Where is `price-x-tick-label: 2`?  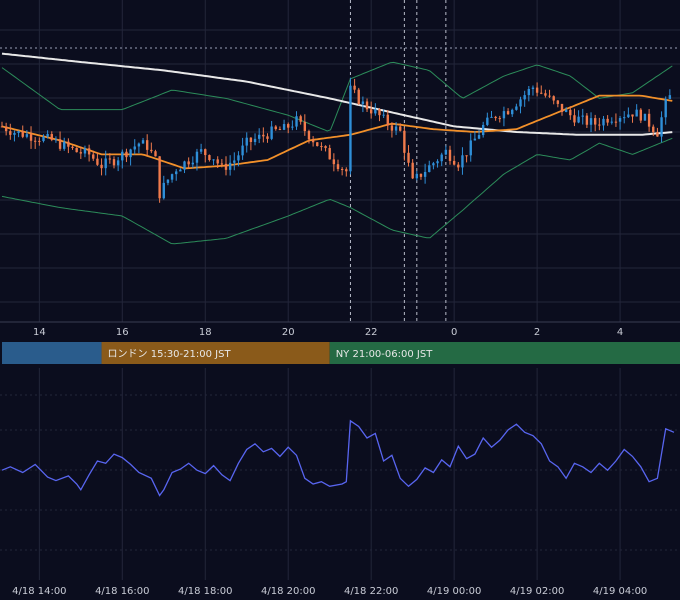
price-x-tick-label: 2 is located at coordinates (537, 332).